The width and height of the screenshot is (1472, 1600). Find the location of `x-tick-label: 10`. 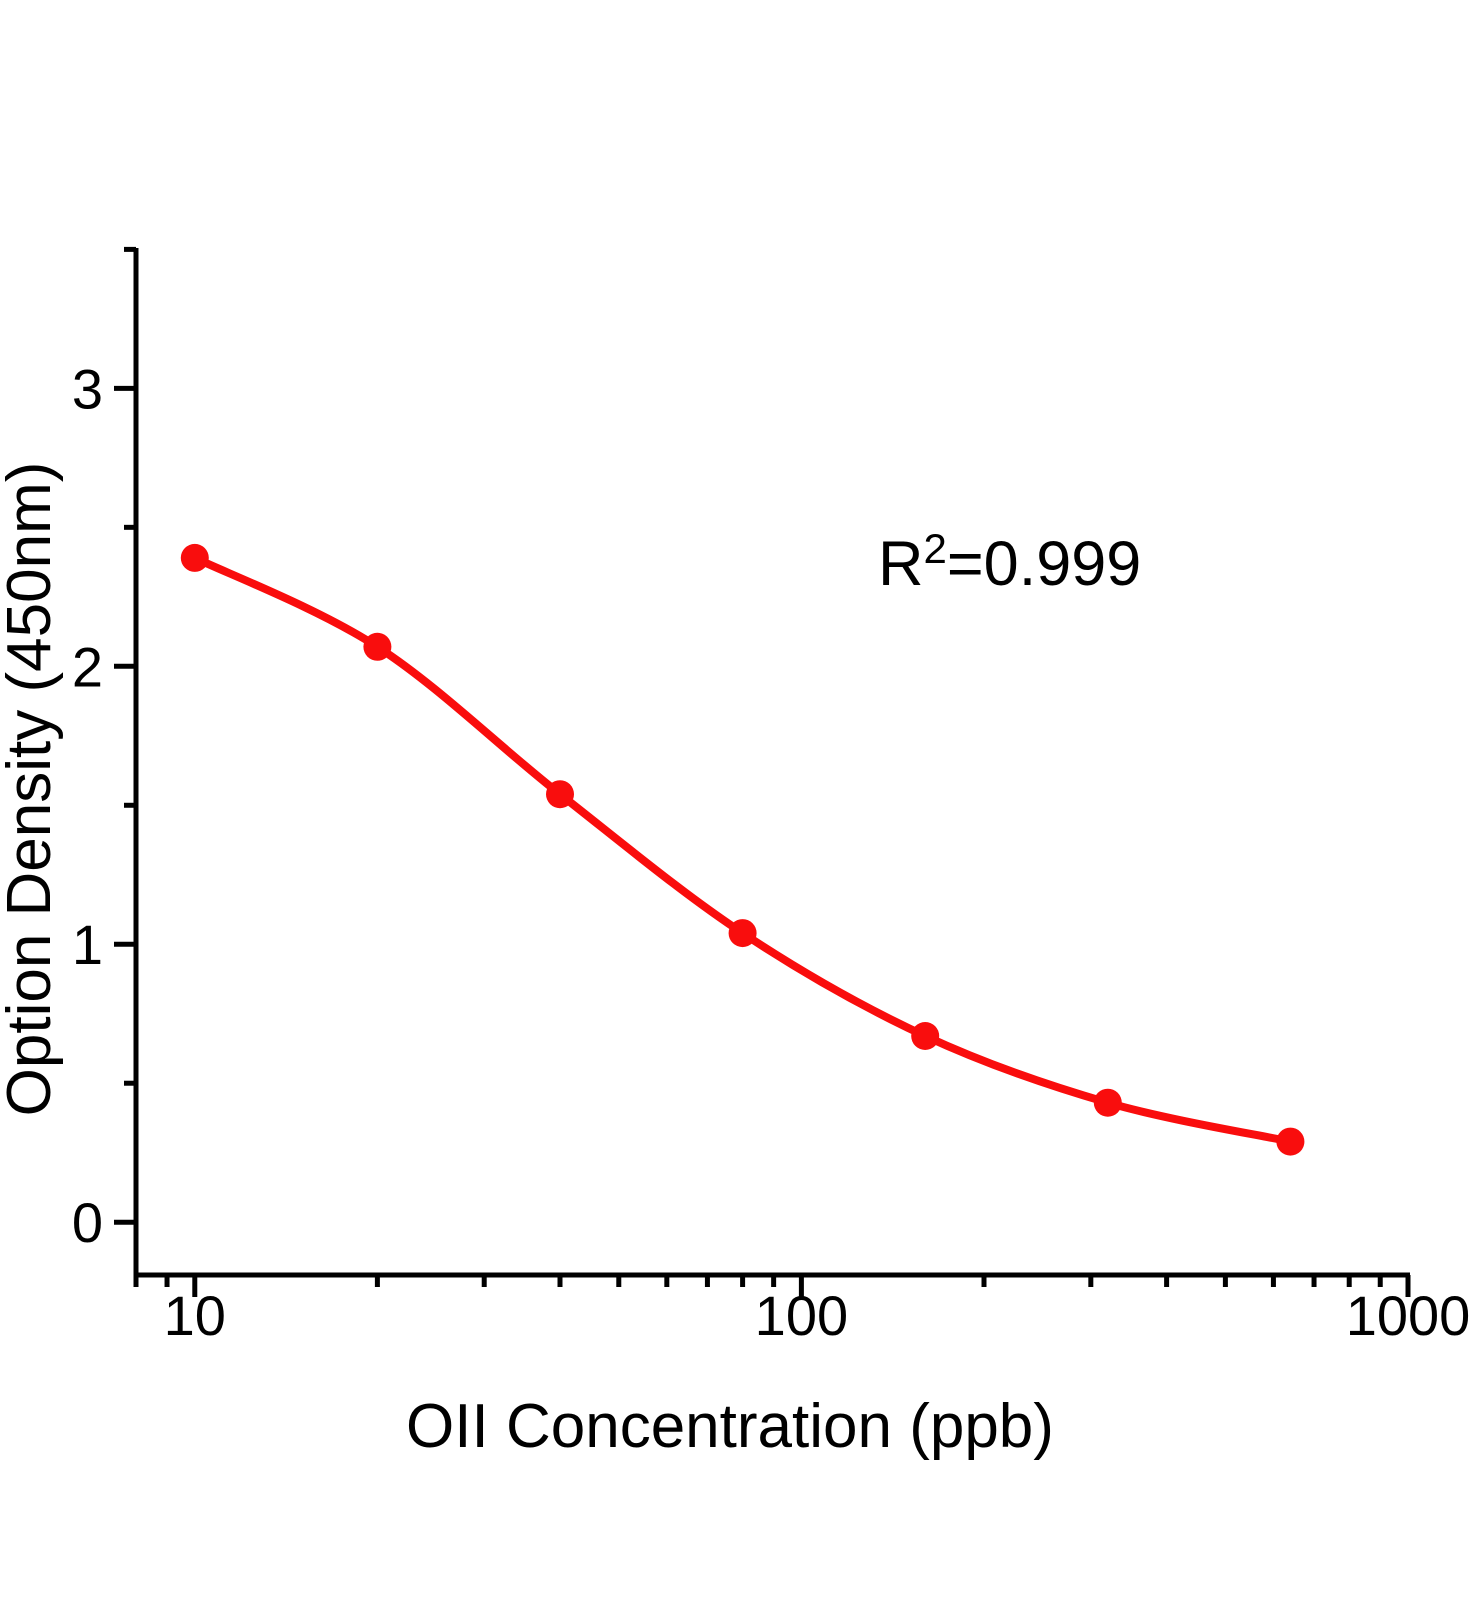

x-tick-label: 10 is located at coordinates (195, 1315).